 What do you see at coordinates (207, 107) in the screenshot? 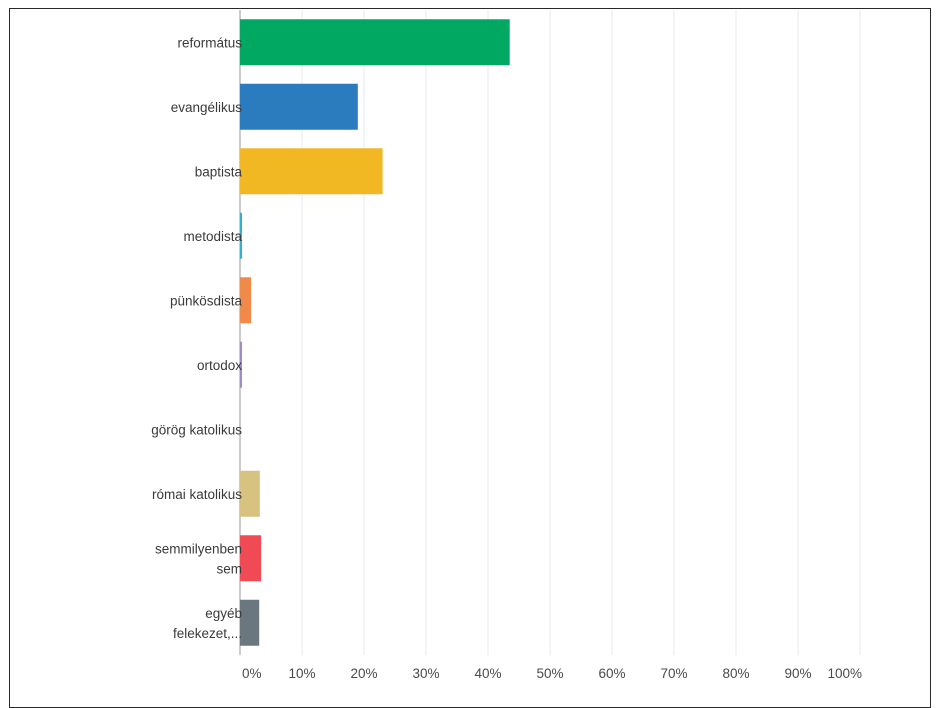
I see `category-label-1: evangélikus` at bounding box center [207, 107].